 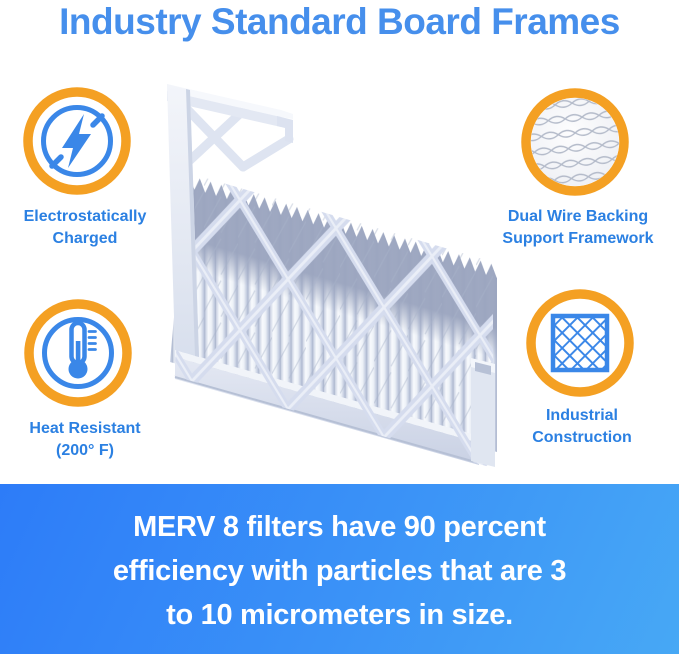 What do you see at coordinates (285, 129) in the screenshot?
I see `filter-top-rail-hook` at bounding box center [285, 129].